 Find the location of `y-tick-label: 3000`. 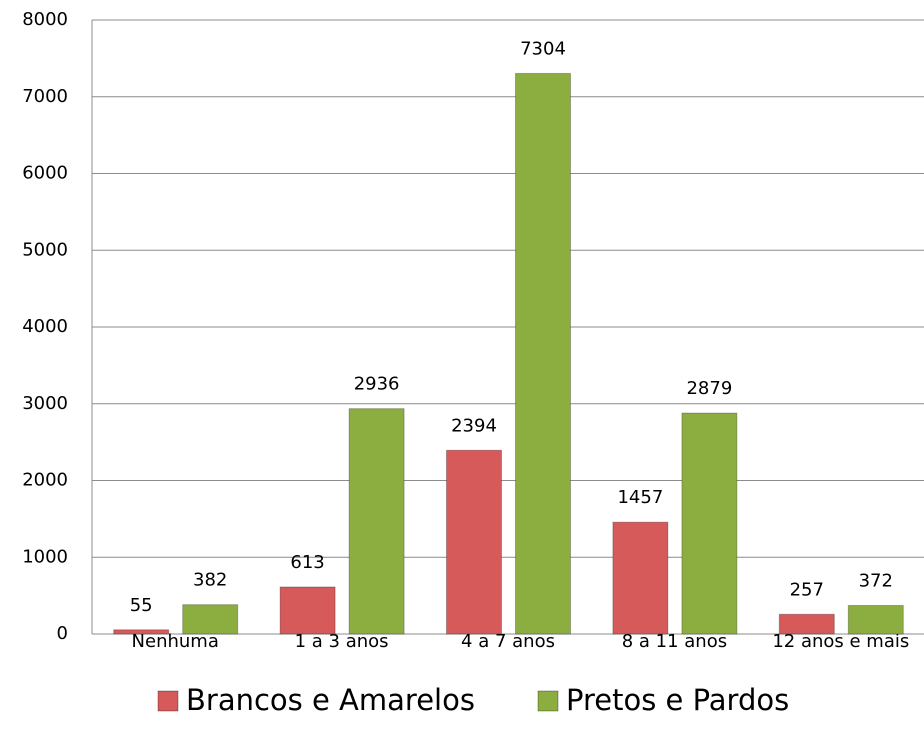

y-tick-label: 3000 is located at coordinates (45, 403).